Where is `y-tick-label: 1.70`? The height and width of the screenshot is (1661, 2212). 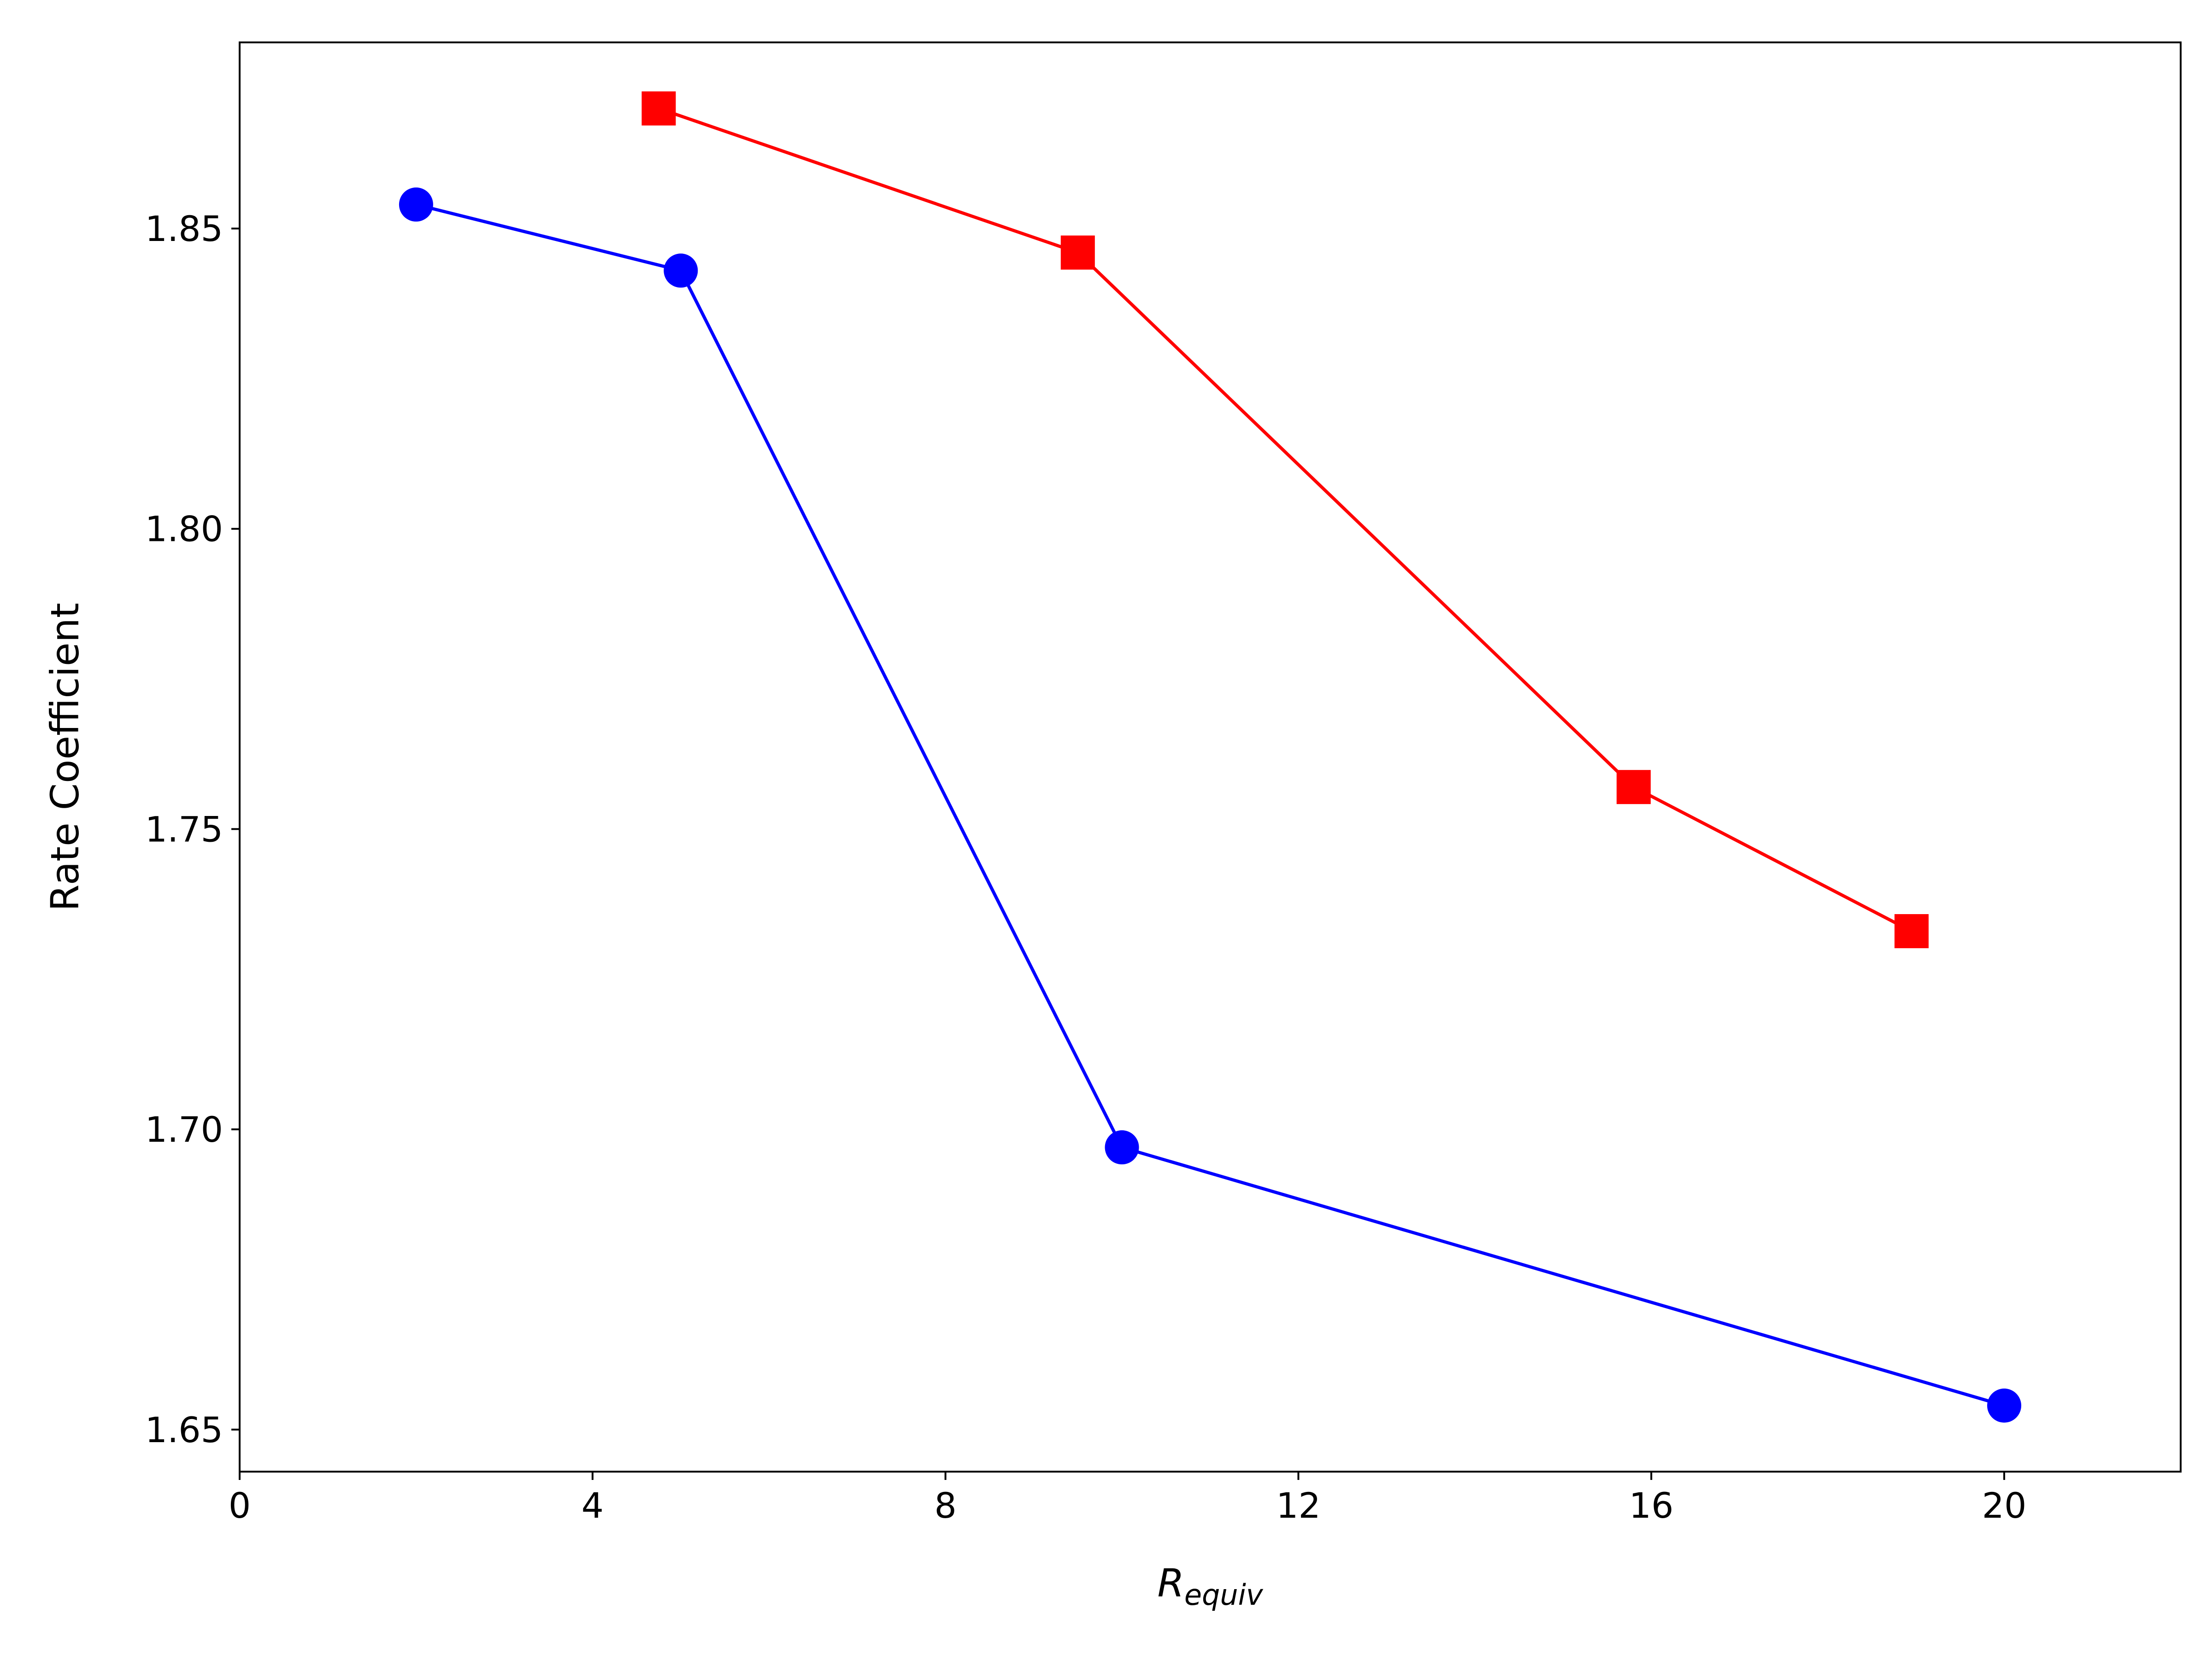 y-tick-label: 1.70 is located at coordinates (184, 1129).